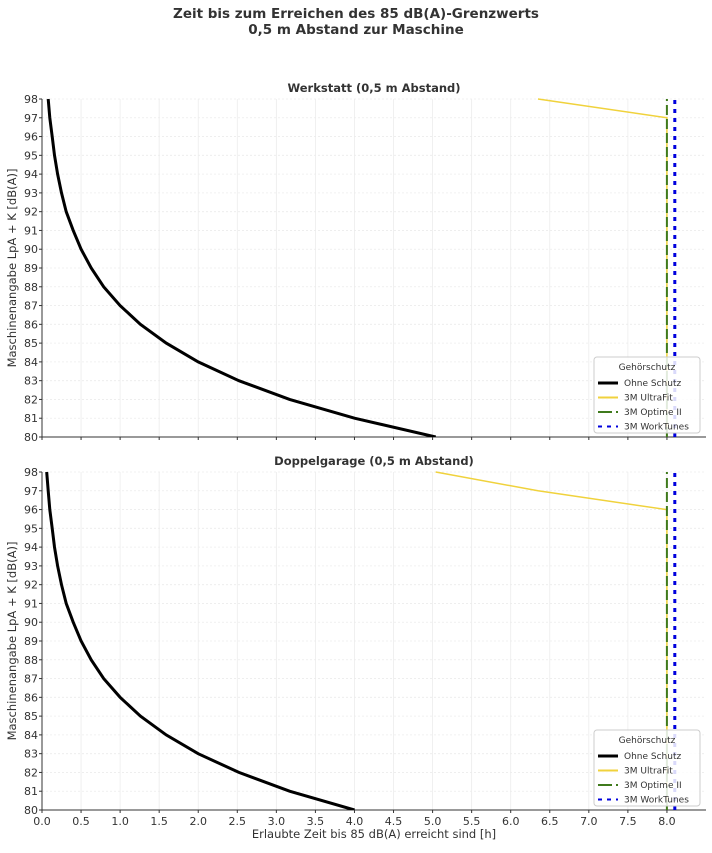  What do you see at coordinates (355, 821) in the screenshot?
I see `x-tick-label: 4.0` at bounding box center [355, 821].